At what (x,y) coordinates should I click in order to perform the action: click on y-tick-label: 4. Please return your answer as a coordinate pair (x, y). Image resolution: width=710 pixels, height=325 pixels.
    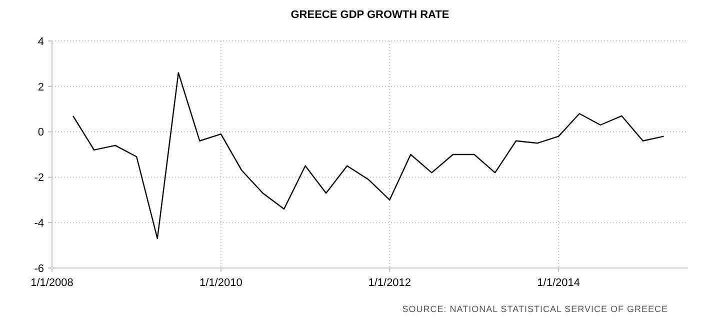
    Looking at the image, I should click on (41, 42).